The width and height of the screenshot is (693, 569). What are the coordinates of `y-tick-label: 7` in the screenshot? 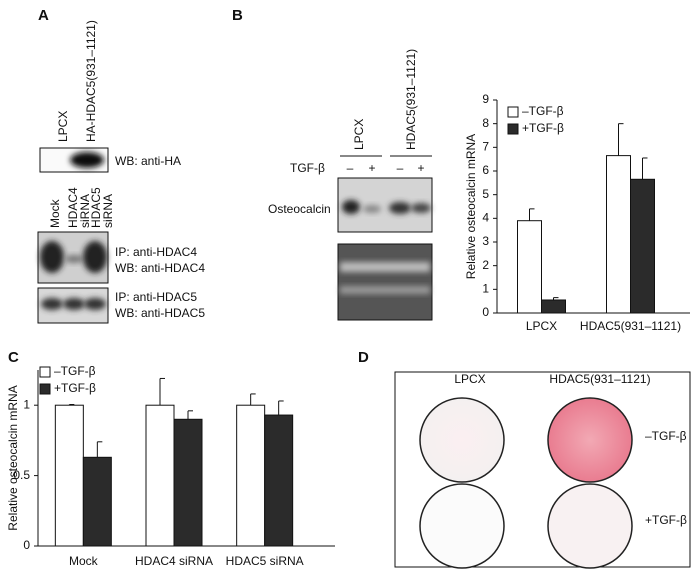 It's located at (485, 147).